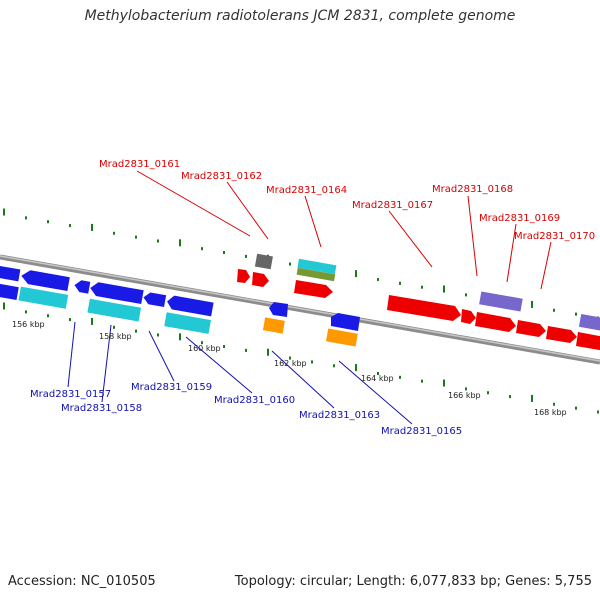 This screenshot has width=600, height=600. Describe the element at coordinates (139, 164) in the screenshot. I see `gene-label: Mrad2831_0161` at that location.